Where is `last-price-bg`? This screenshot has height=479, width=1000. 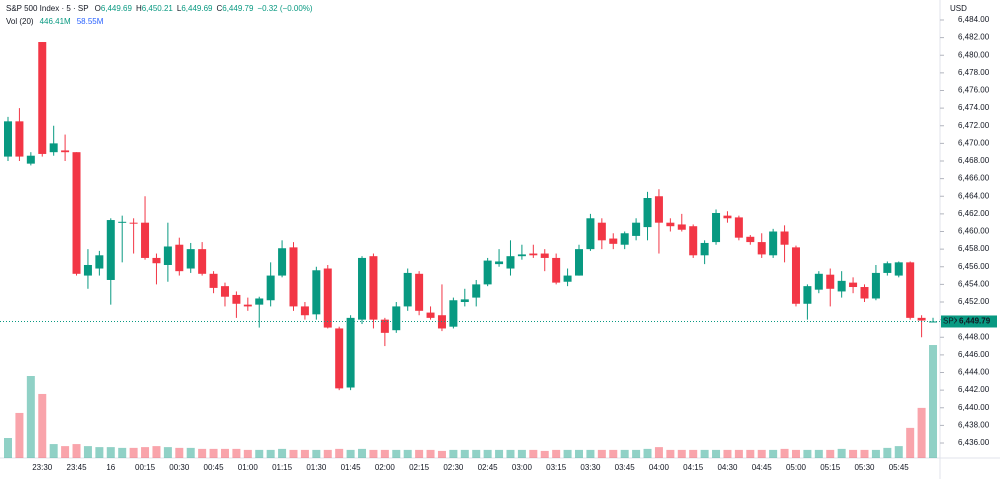
last-price-bg is located at coordinates (977, 321).